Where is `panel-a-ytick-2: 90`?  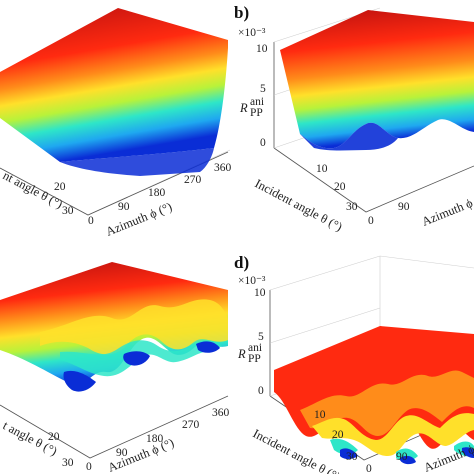 panel-a-ytick-2: 90 is located at coordinates (124, 207).